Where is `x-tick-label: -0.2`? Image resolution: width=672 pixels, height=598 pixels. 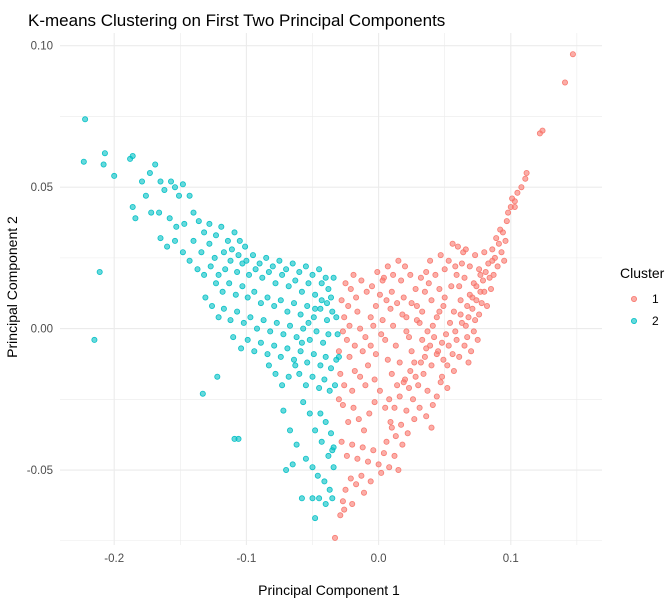
x-tick-label: -0.2 is located at coordinates (114, 559).